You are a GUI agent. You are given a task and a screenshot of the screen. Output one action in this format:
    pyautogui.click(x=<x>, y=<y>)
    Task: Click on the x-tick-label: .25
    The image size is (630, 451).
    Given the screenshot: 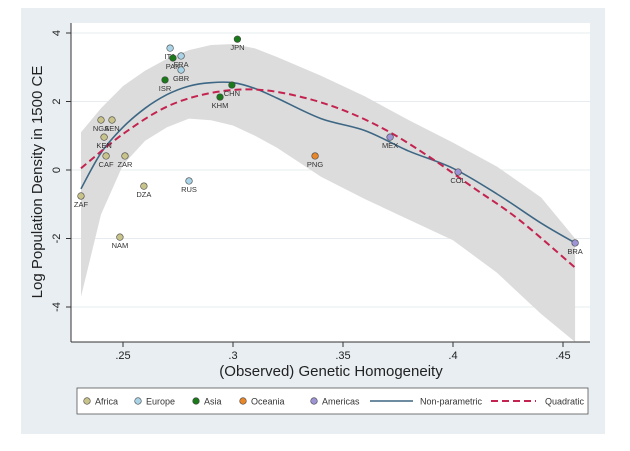 What is the action you would take?
    pyautogui.click(x=122, y=356)
    